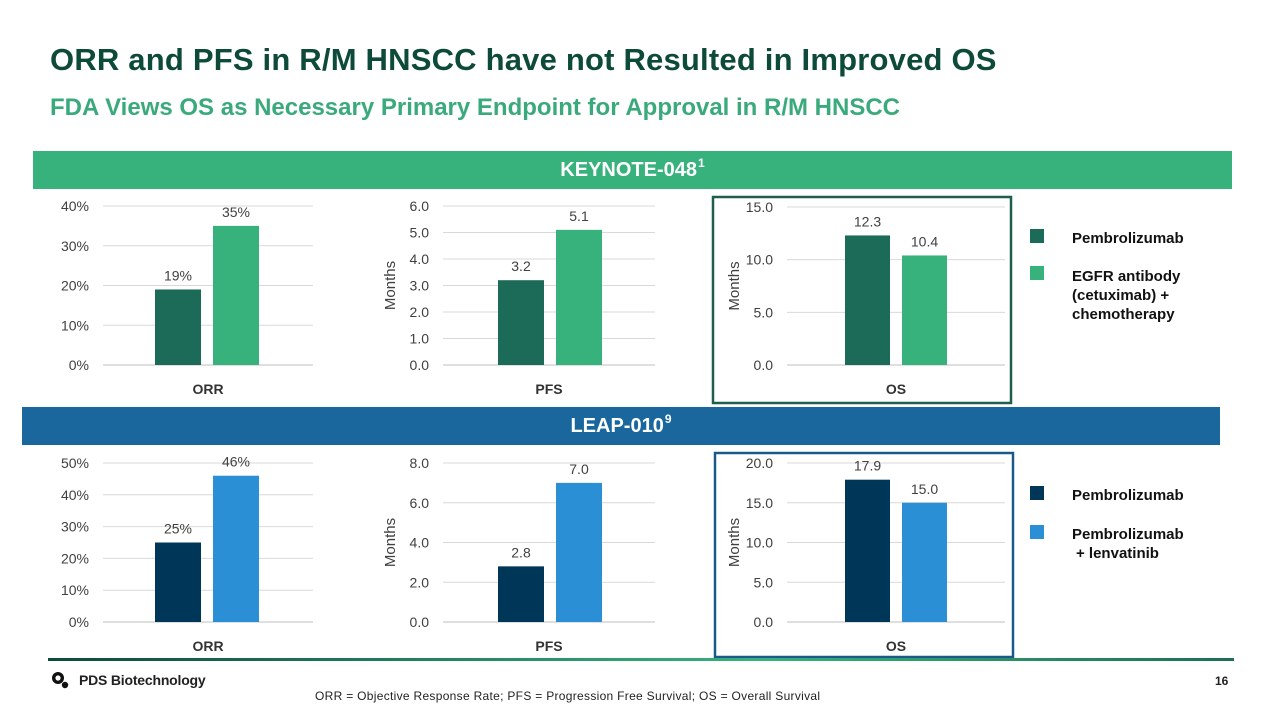  What do you see at coordinates (759, 543) in the screenshot?
I see `l-os-tick-label: 10.0` at bounding box center [759, 543].